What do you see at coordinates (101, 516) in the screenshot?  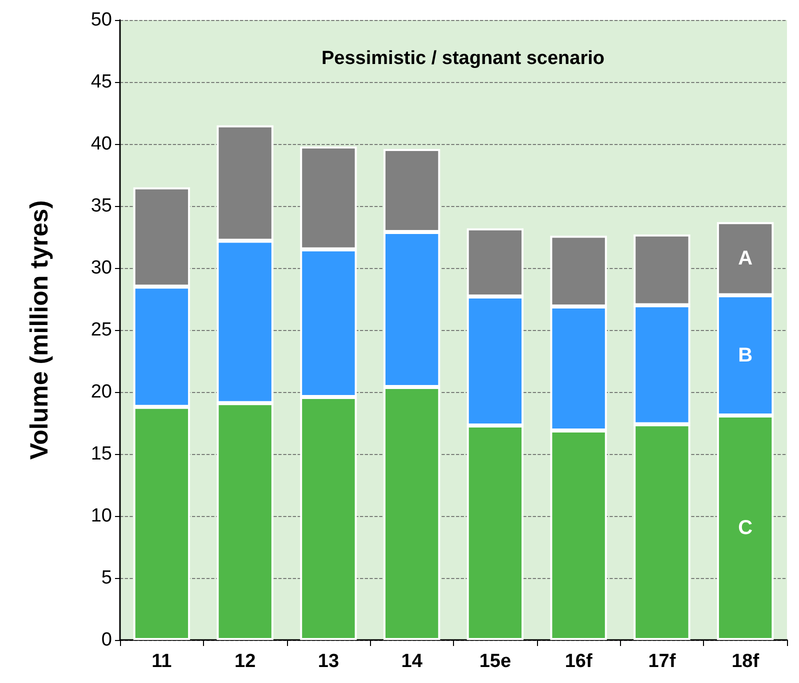 I see `y-tick-label: 10` at bounding box center [101, 516].